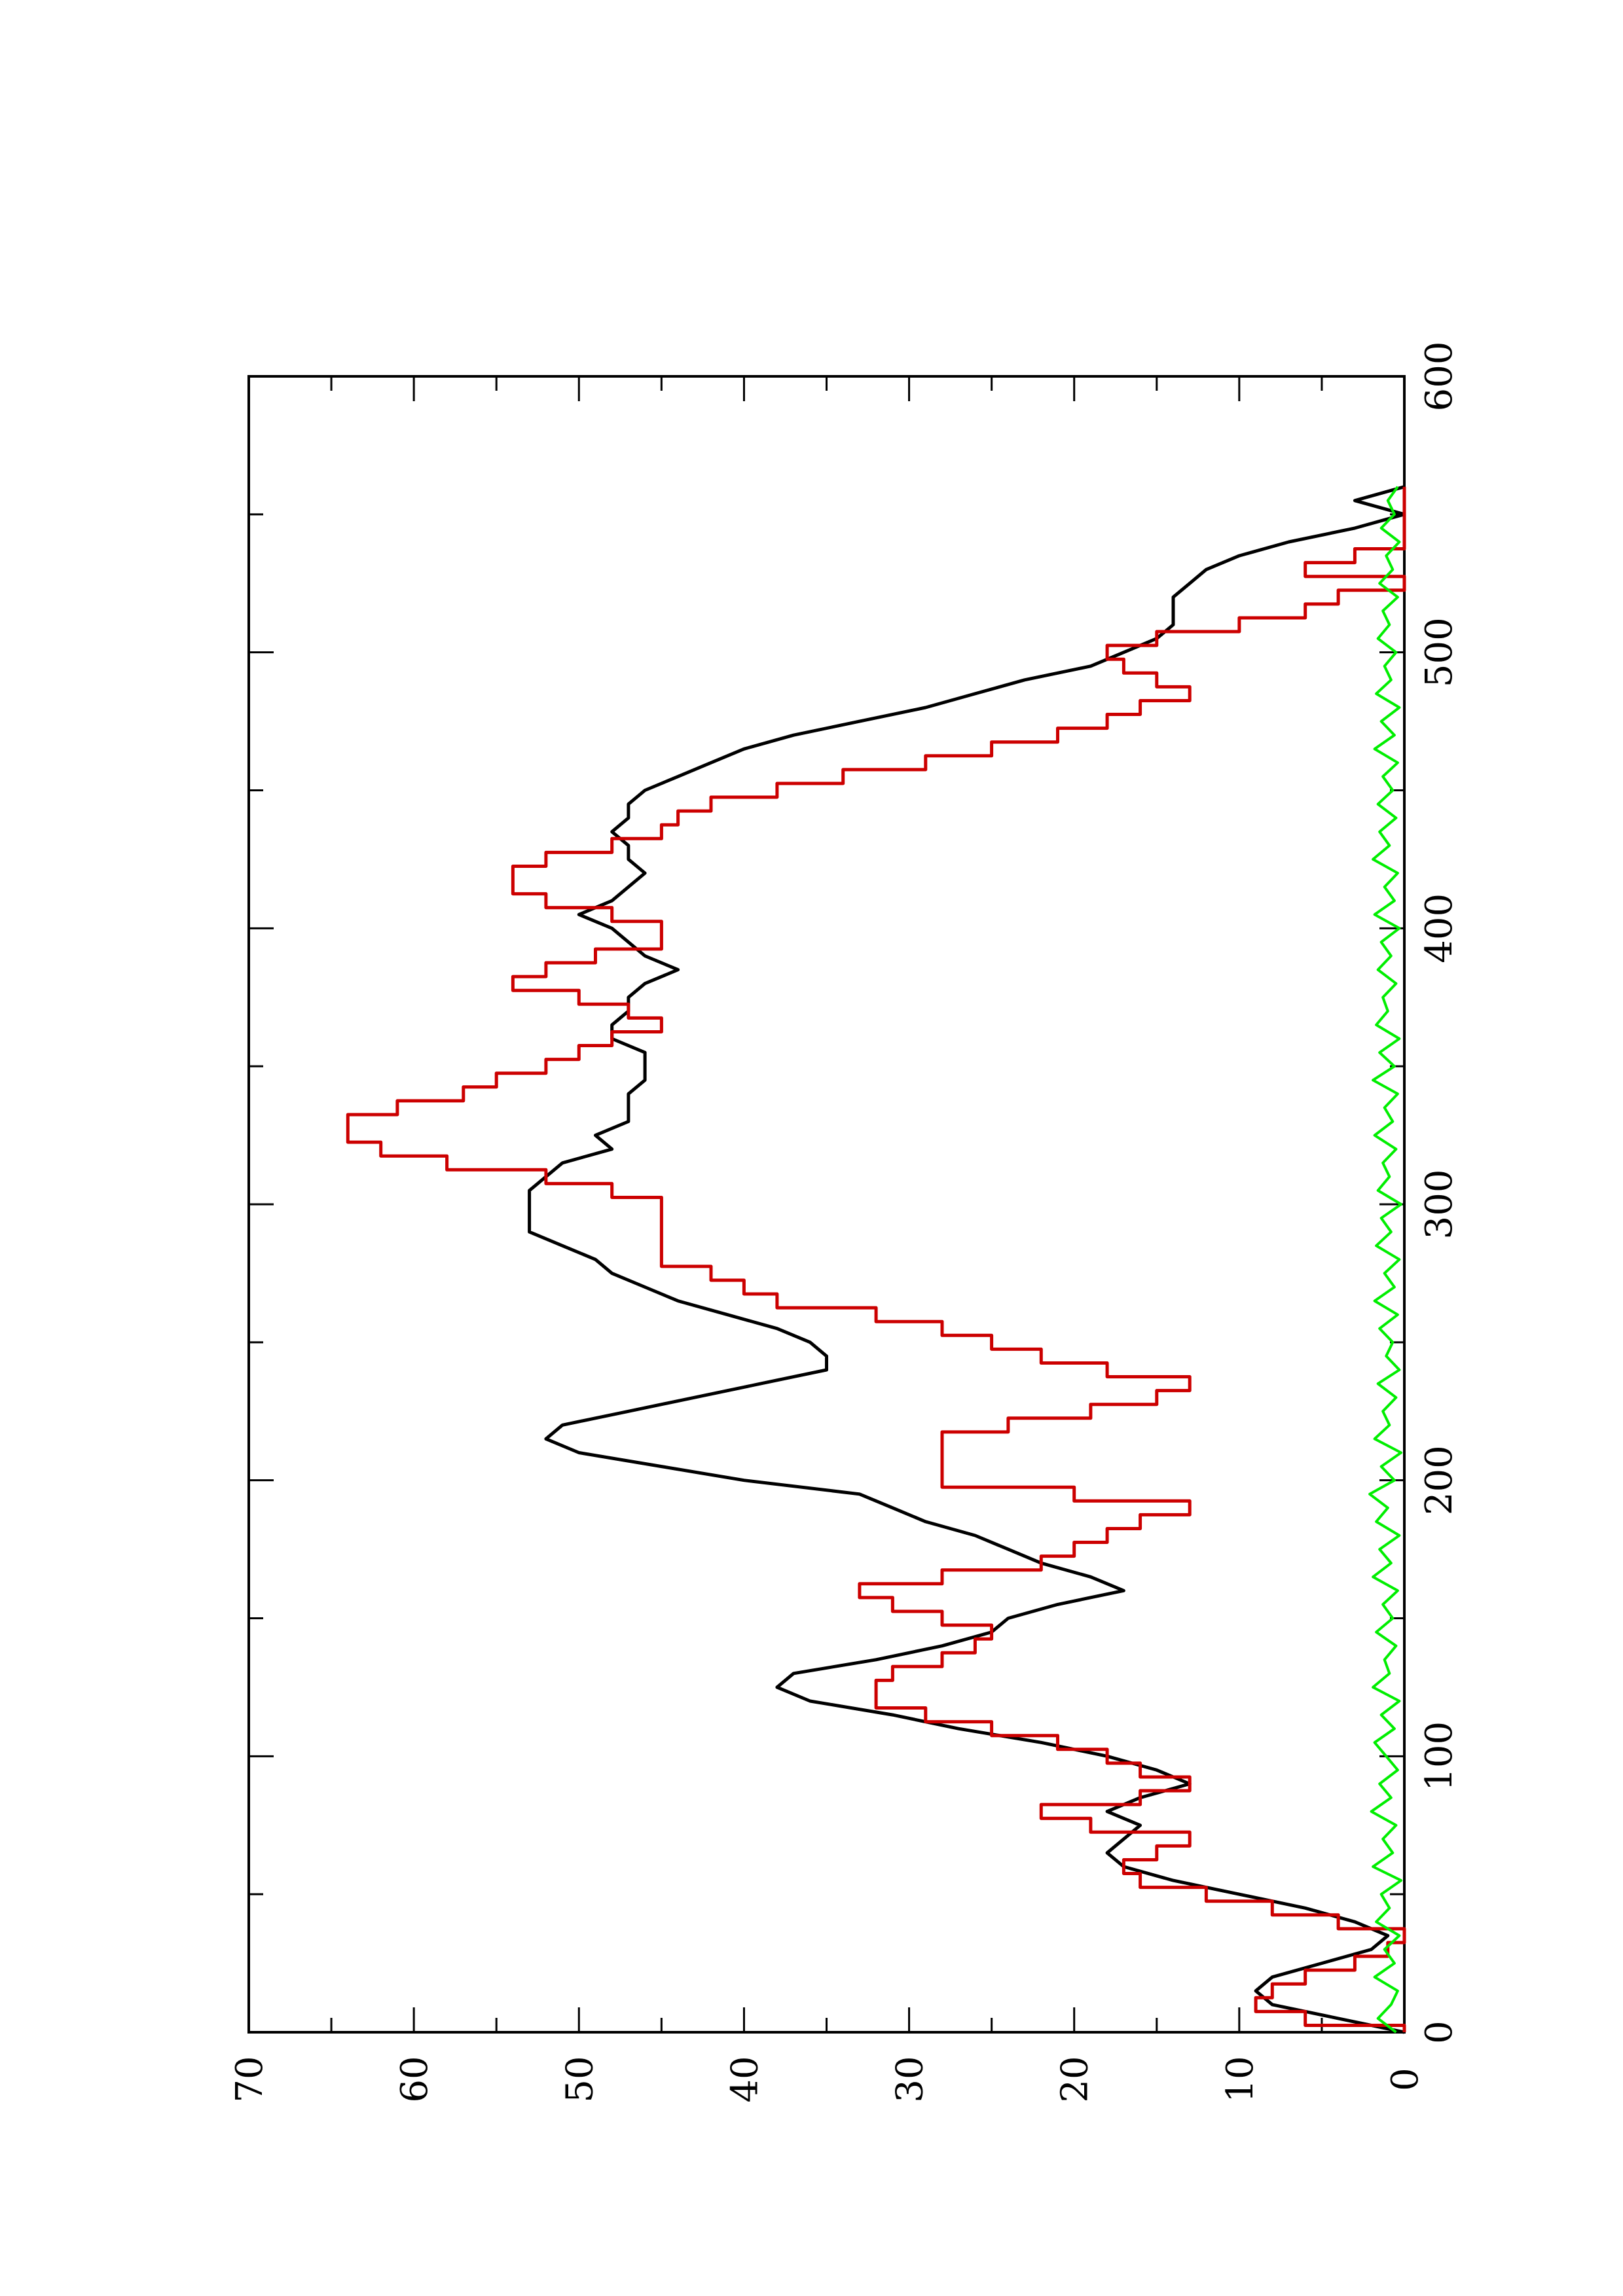  What do you see at coordinates (910, 2079) in the screenshot?
I see `y-tick-label: 30` at bounding box center [910, 2079].